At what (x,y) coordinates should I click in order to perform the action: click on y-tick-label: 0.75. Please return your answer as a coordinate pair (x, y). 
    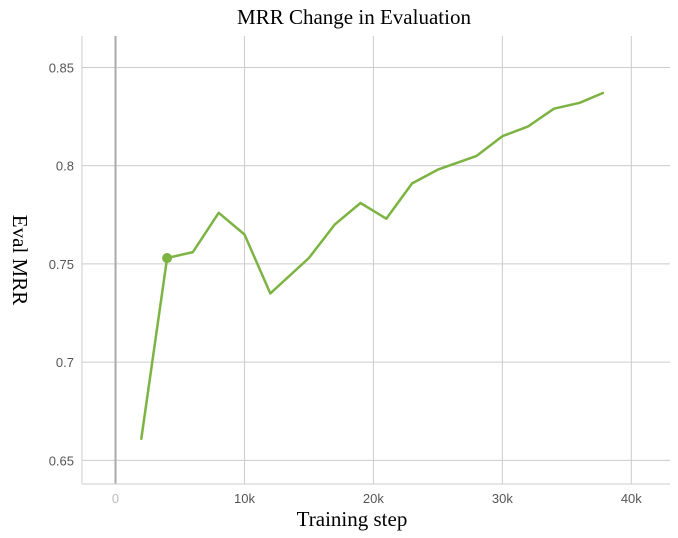
    Looking at the image, I should click on (61, 264).